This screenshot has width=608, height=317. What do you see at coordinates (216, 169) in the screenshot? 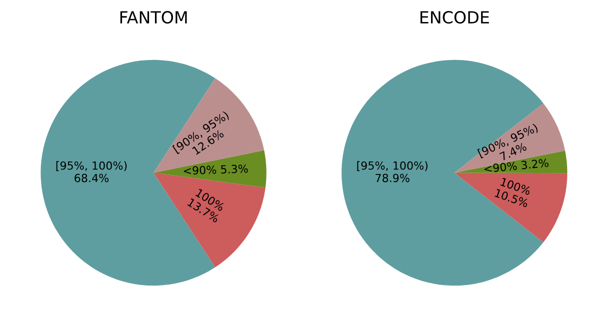
I see `slice-label: <90% 5.3%` at bounding box center [216, 169].